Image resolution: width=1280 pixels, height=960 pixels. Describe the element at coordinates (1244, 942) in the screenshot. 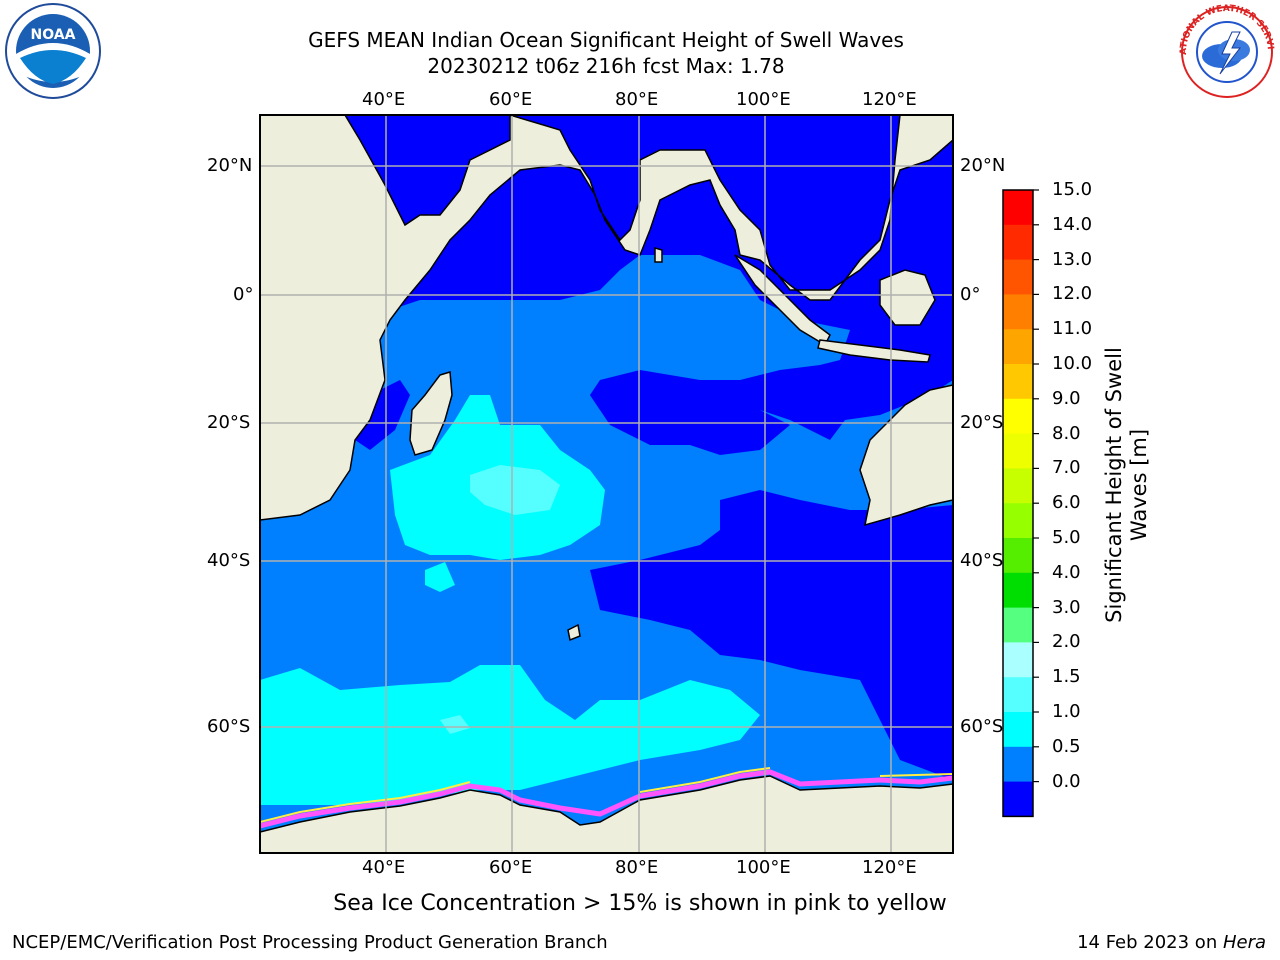

I see `footer-machine: Hera` at that location.